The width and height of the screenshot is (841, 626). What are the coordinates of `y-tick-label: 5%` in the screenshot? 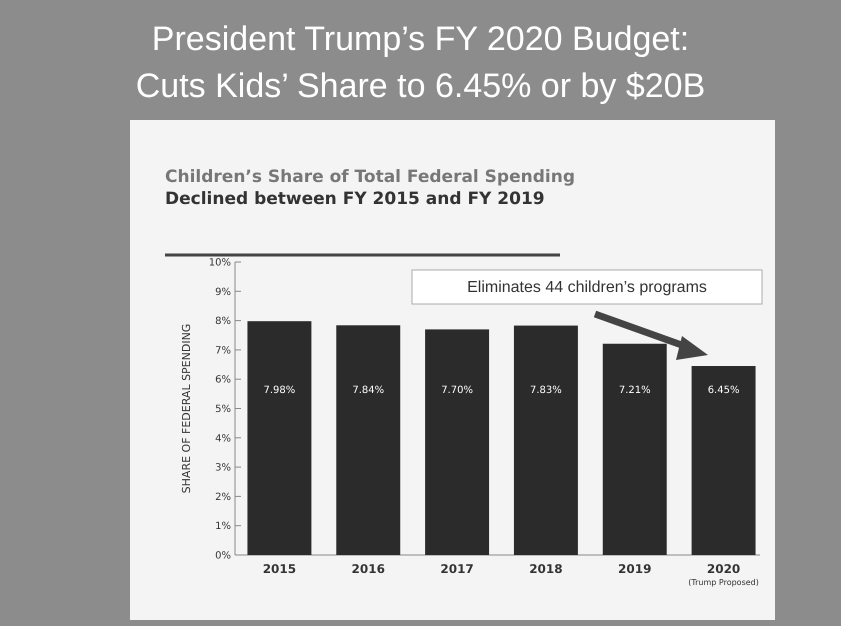 It's located at (223, 409).